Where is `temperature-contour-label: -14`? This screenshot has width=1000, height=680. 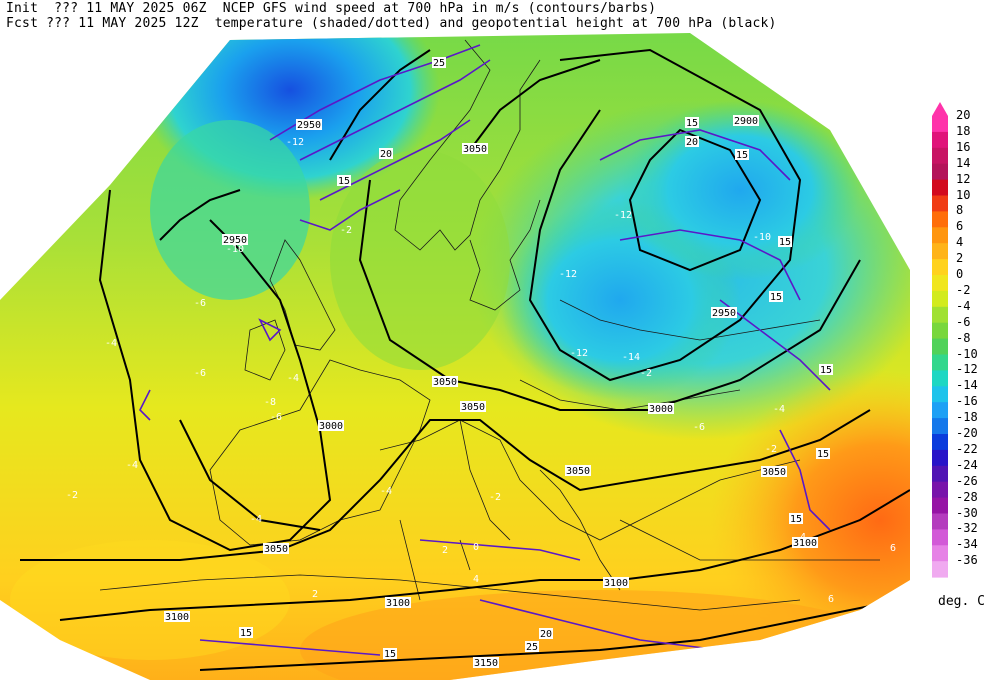
temperature-contour-label: -14 is located at coordinates (631, 357).